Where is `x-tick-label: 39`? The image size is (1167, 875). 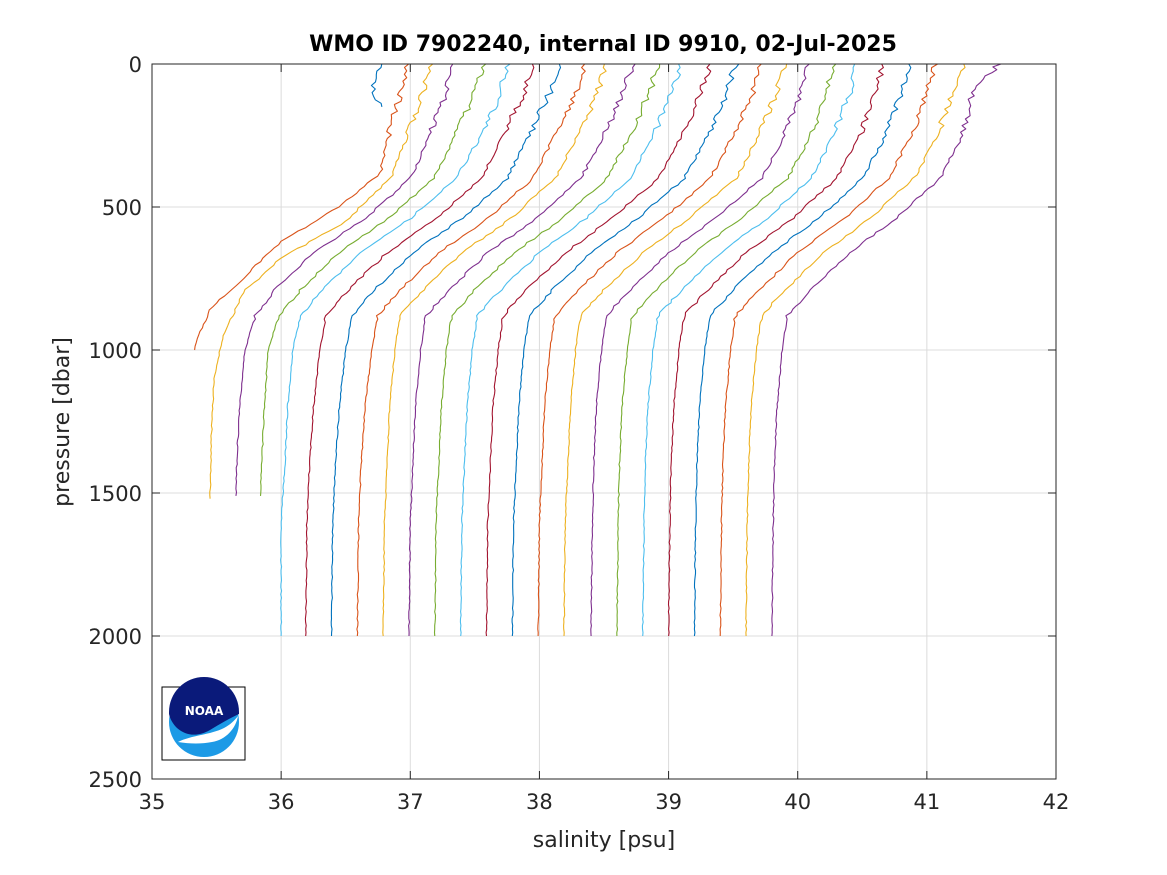 x-tick-label: 39 is located at coordinates (668, 802).